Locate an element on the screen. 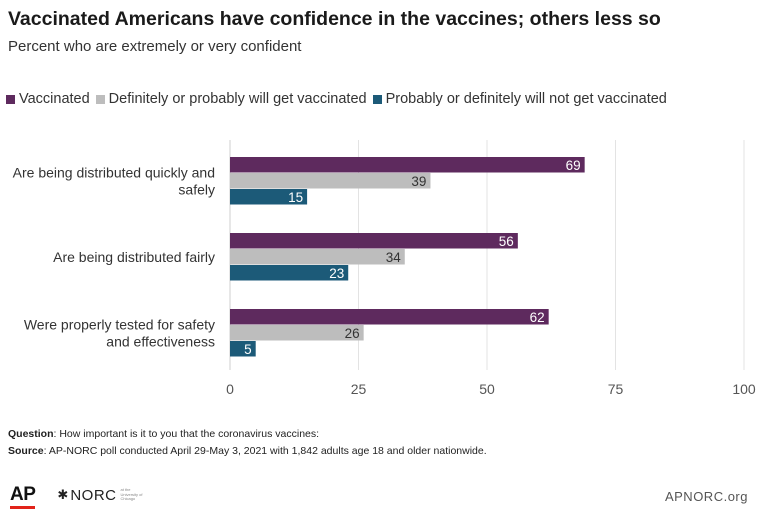 The height and width of the screenshot is (524, 768). site-url: APNORC.org is located at coordinates (706, 496).